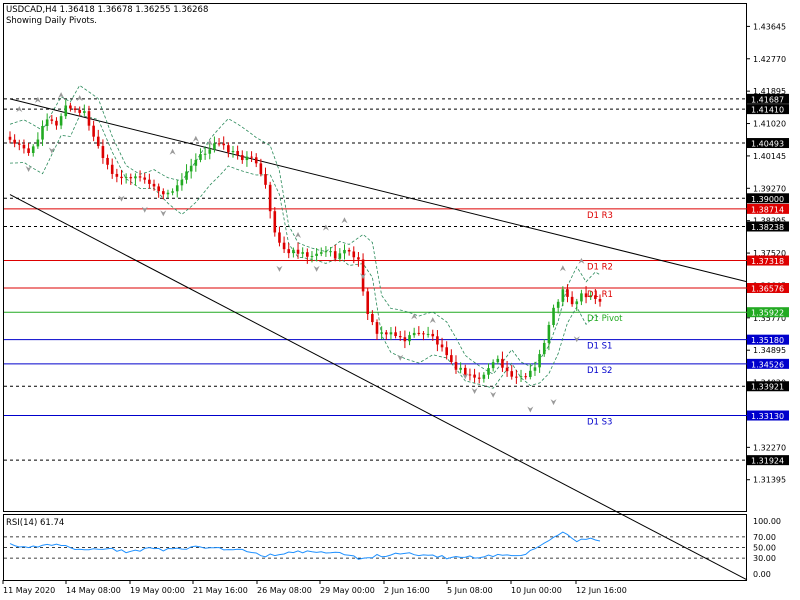 This screenshot has height=600, width=800. I want to click on y-tick-label-1: 1.42770, so click(769, 59).